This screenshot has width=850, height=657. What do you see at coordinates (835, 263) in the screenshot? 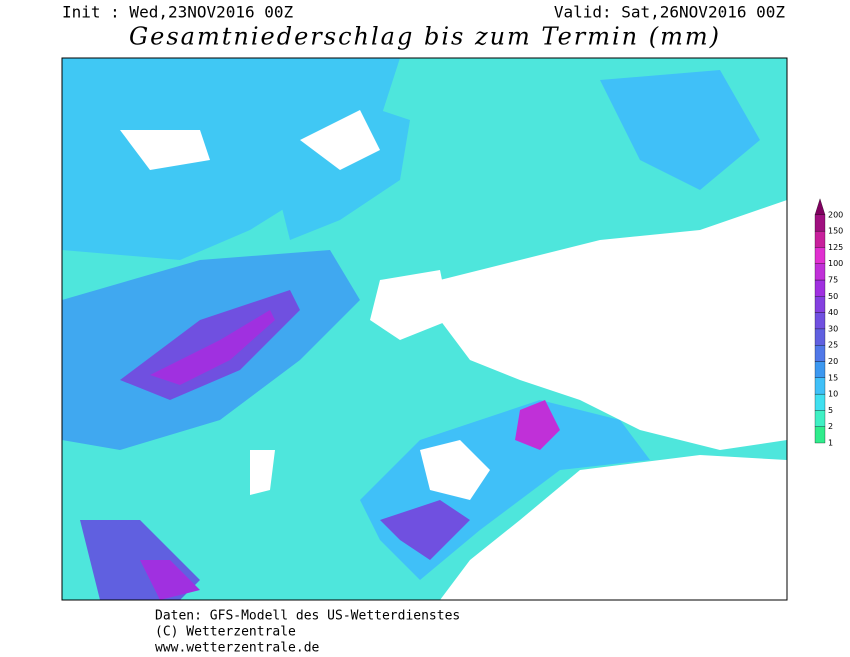
I see `colorbar-label: 100` at bounding box center [835, 263].